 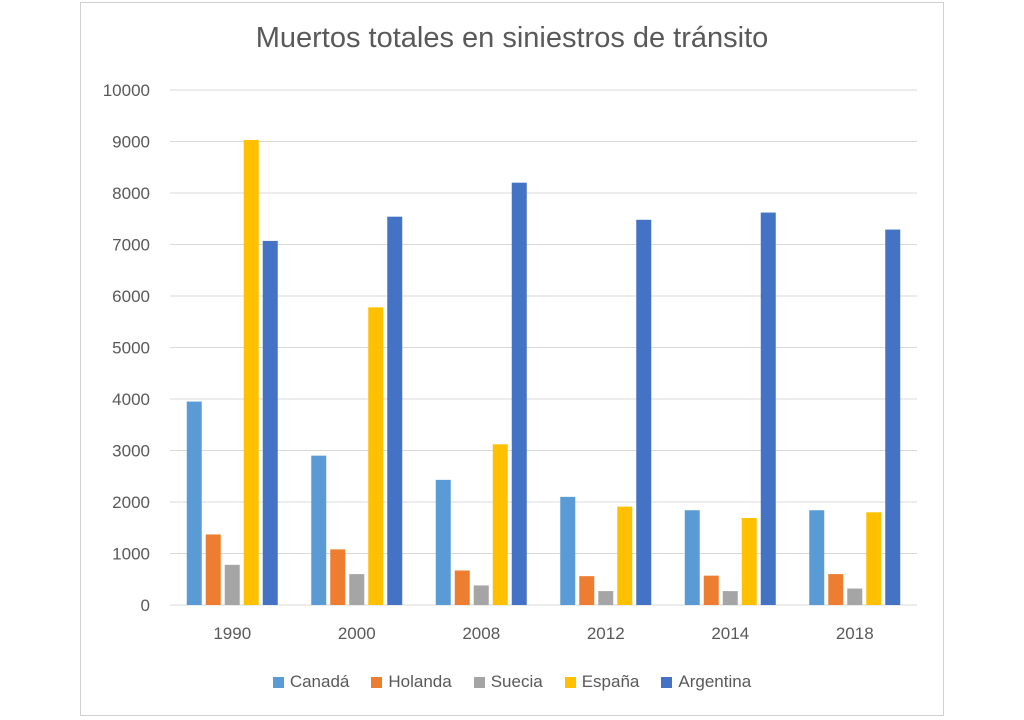 What do you see at coordinates (462, 587) in the screenshot?
I see `bar-holanda-2008` at bounding box center [462, 587].